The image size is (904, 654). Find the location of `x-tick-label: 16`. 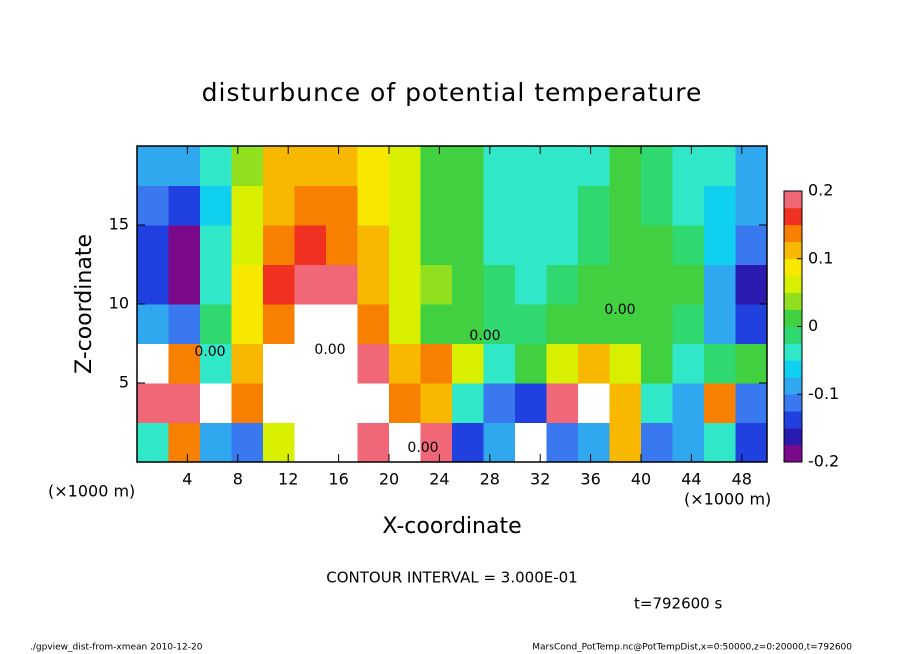

x-tick-label: 16 is located at coordinates (338, 479).